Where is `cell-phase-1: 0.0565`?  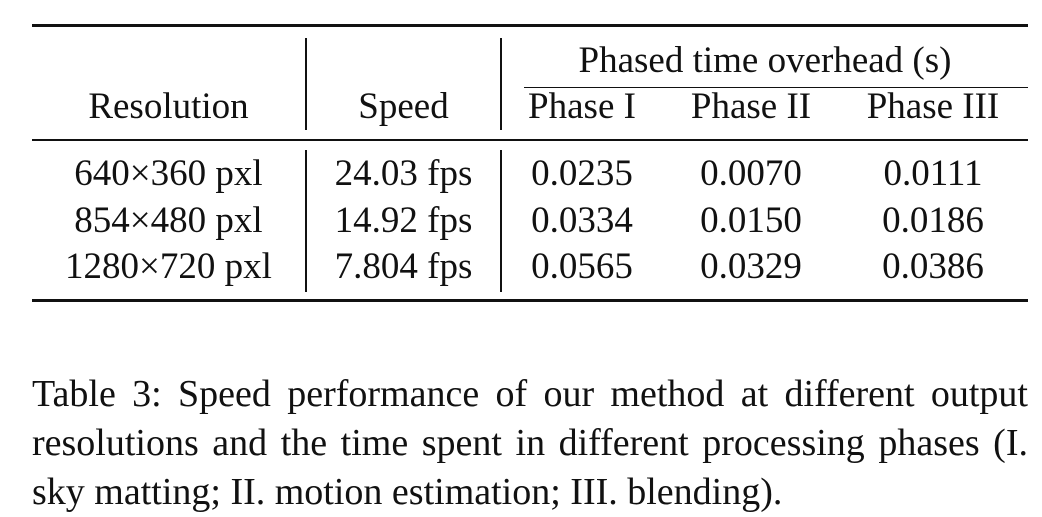
cell-phase-1: 0.0565 is located at coordinates (582, 266).